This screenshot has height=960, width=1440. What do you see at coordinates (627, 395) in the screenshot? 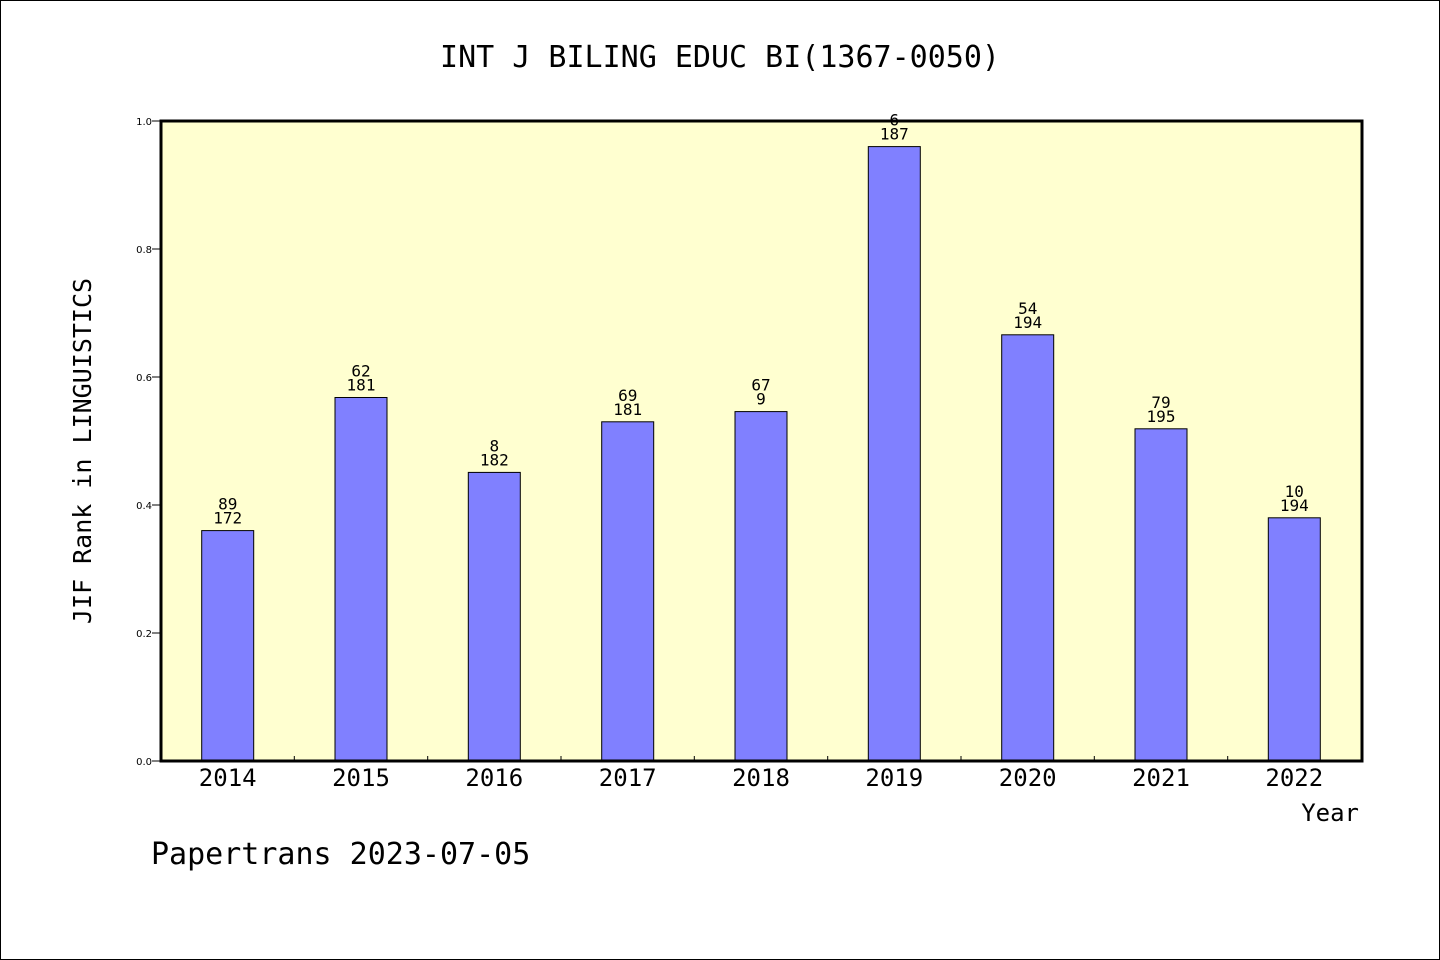
I see `rank-label-2017: 69` at bounding box center [627, 395].